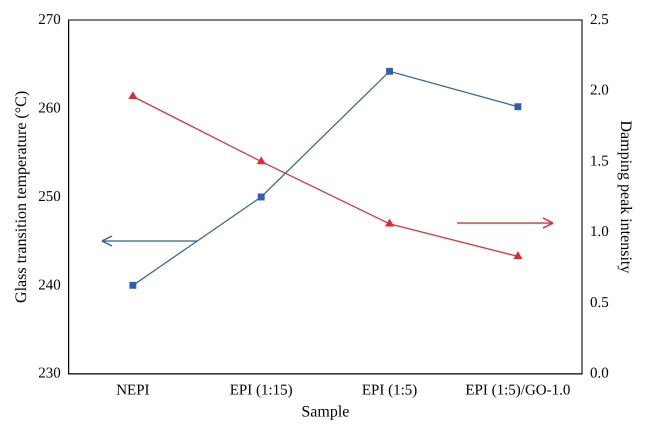 The image size is (649, 434). Describe the element at coordinates (599, 232) in the screenshot. I see `y2-tick-label: 1.0` at that location.